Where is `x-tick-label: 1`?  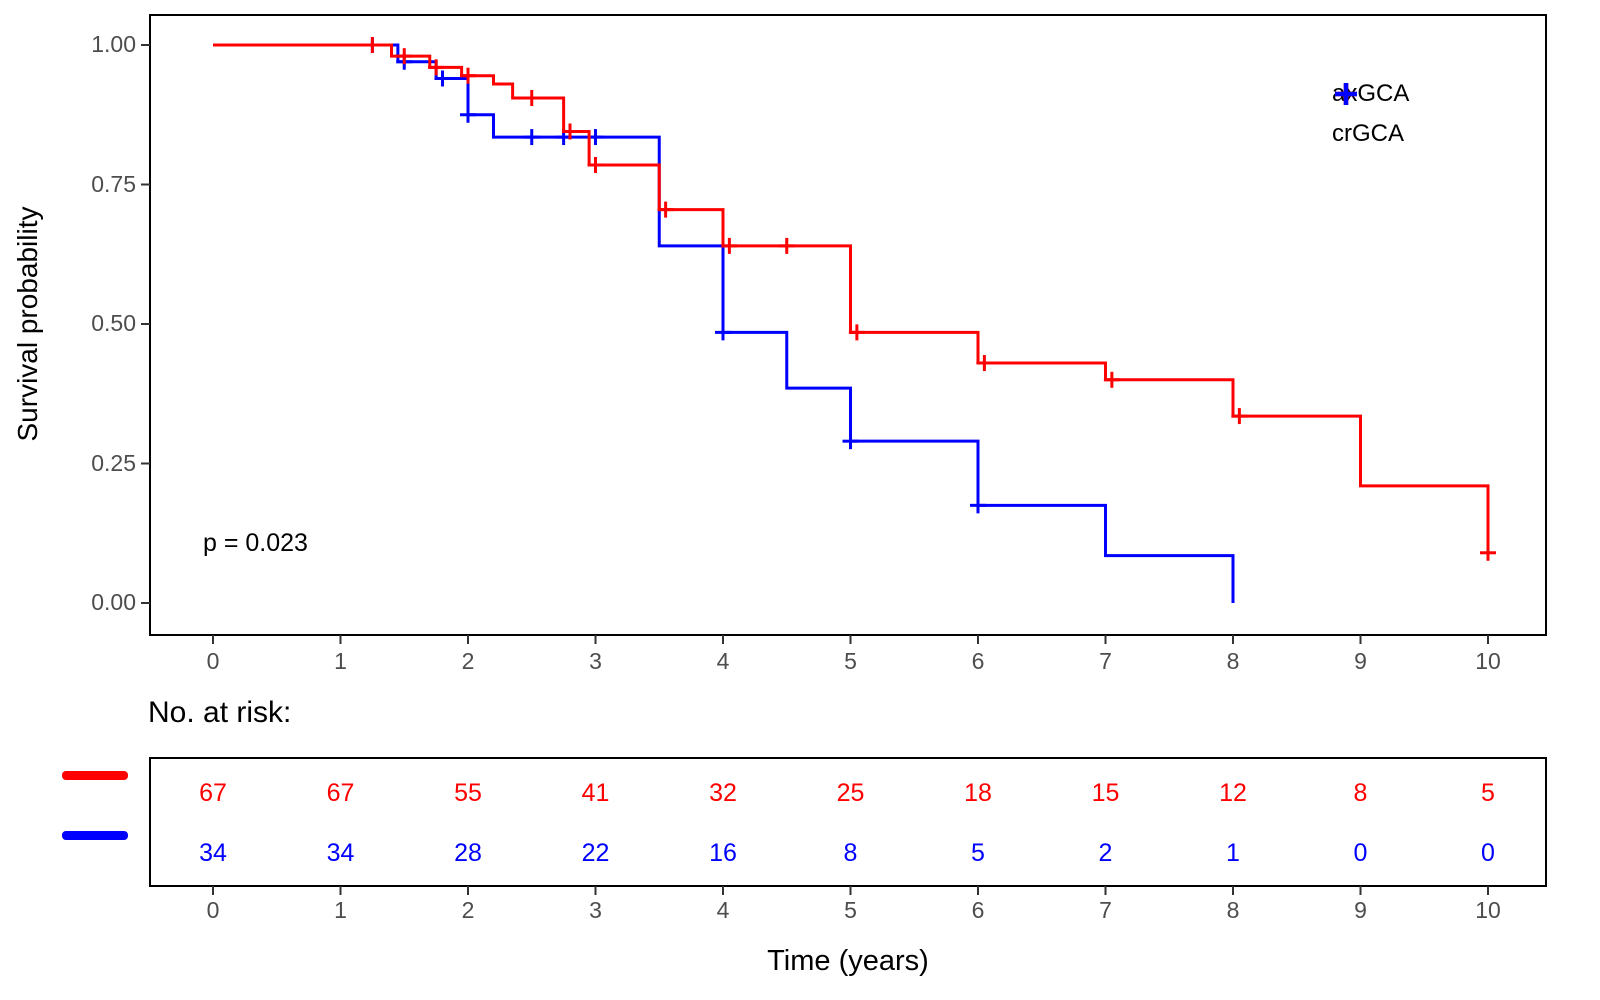 x-tick-label: 1 is located at coordinates (340, 661).